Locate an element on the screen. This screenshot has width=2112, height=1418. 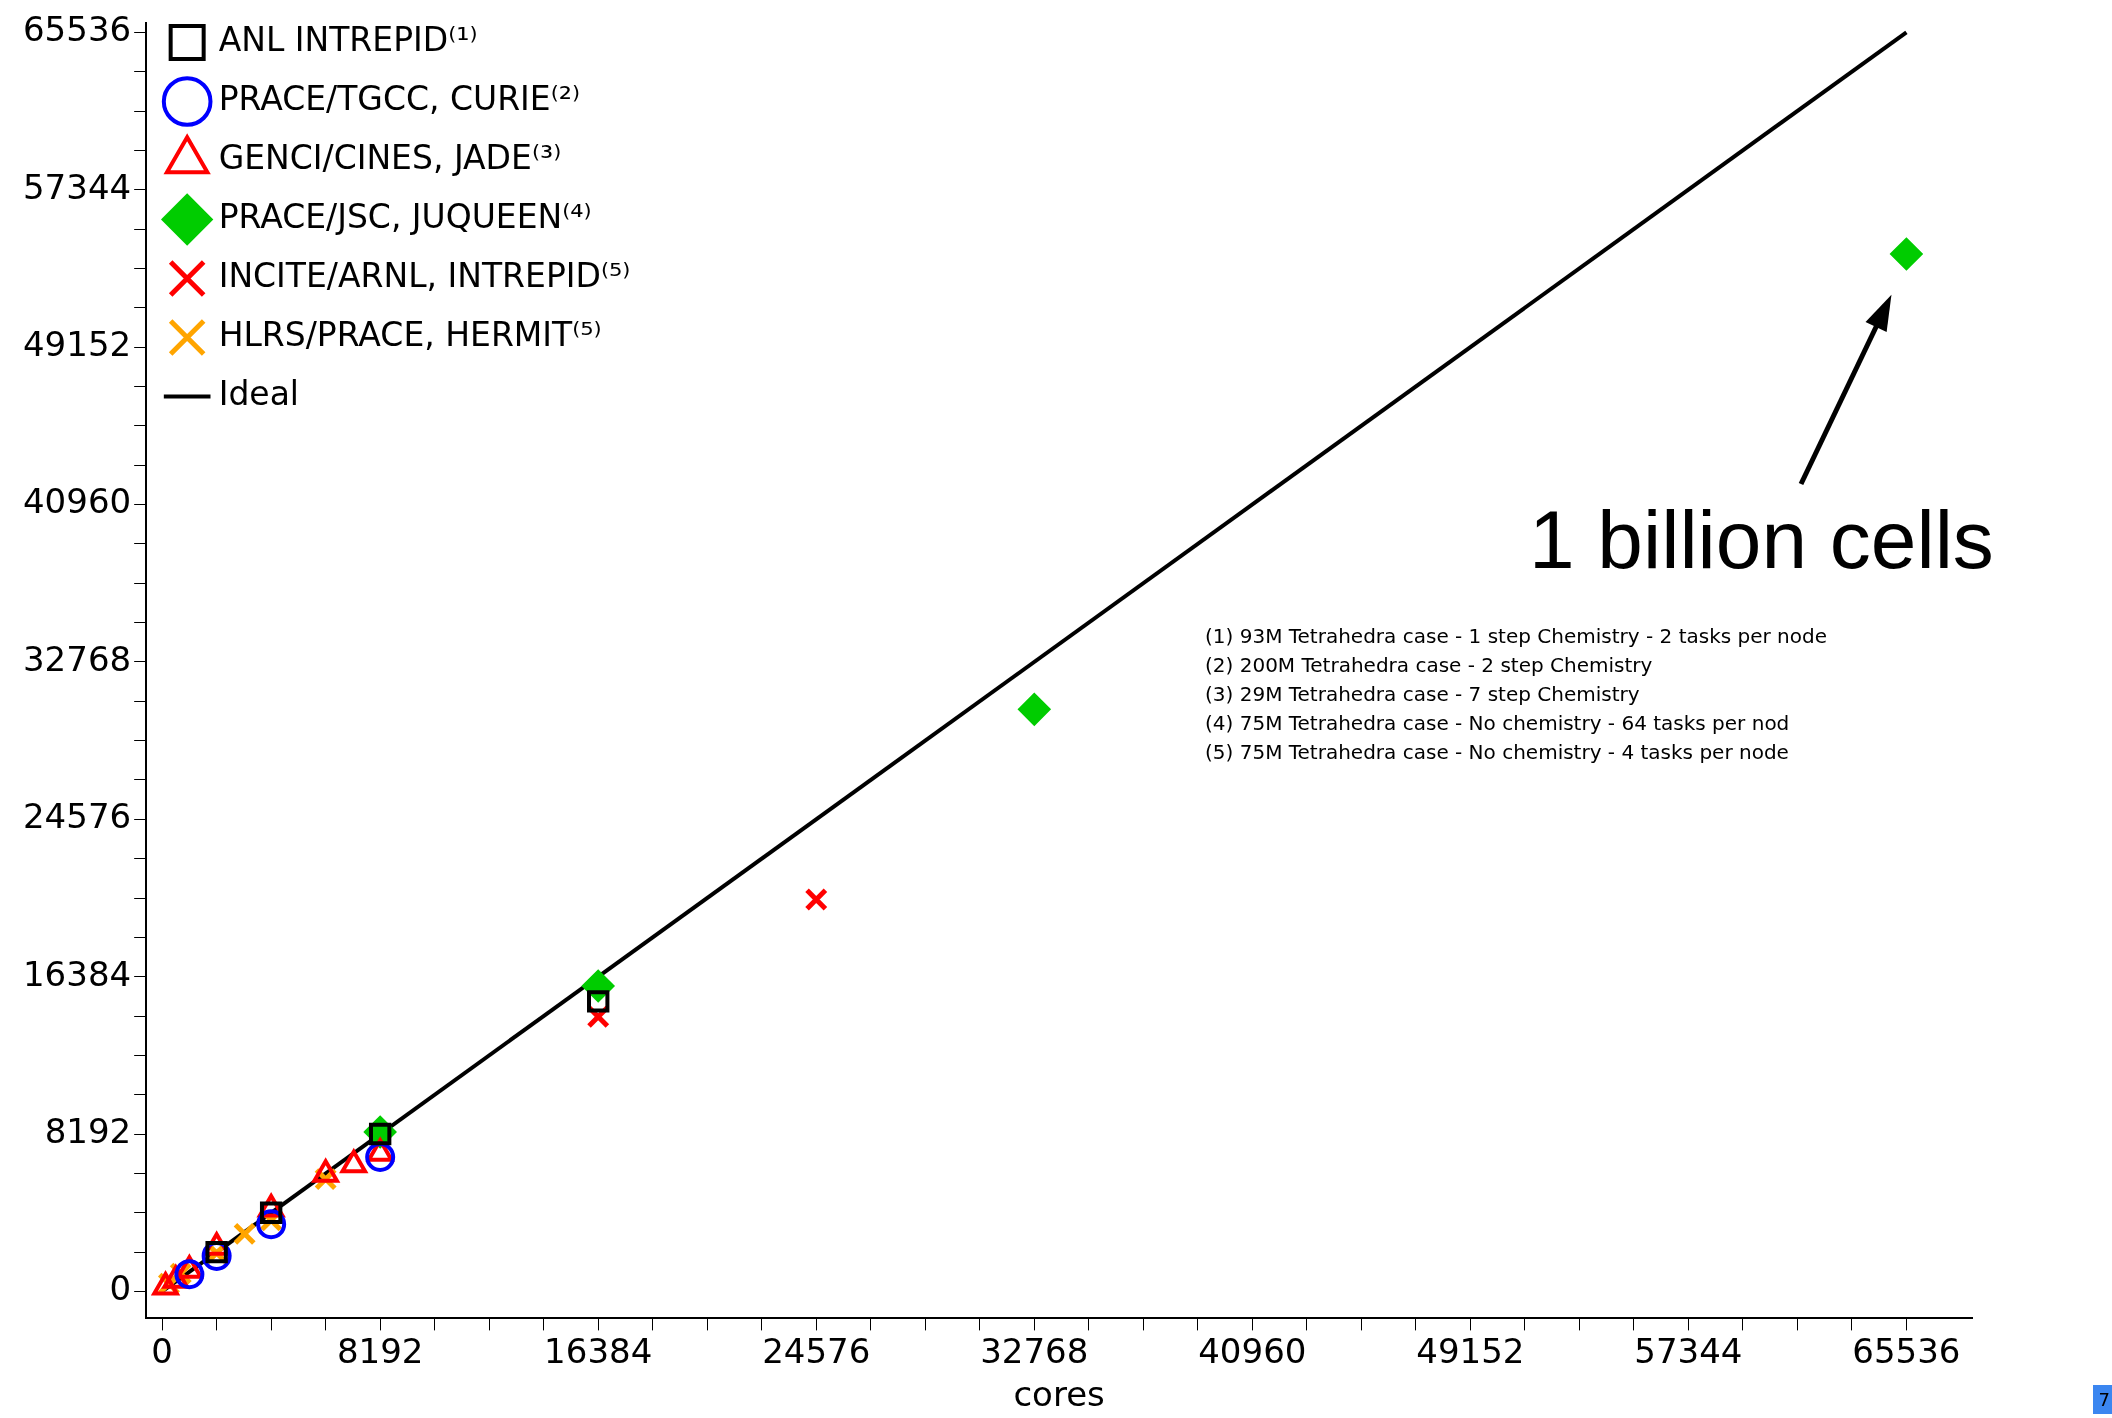
annotation: 1 billion cells is located at coordinates (1761, 539).